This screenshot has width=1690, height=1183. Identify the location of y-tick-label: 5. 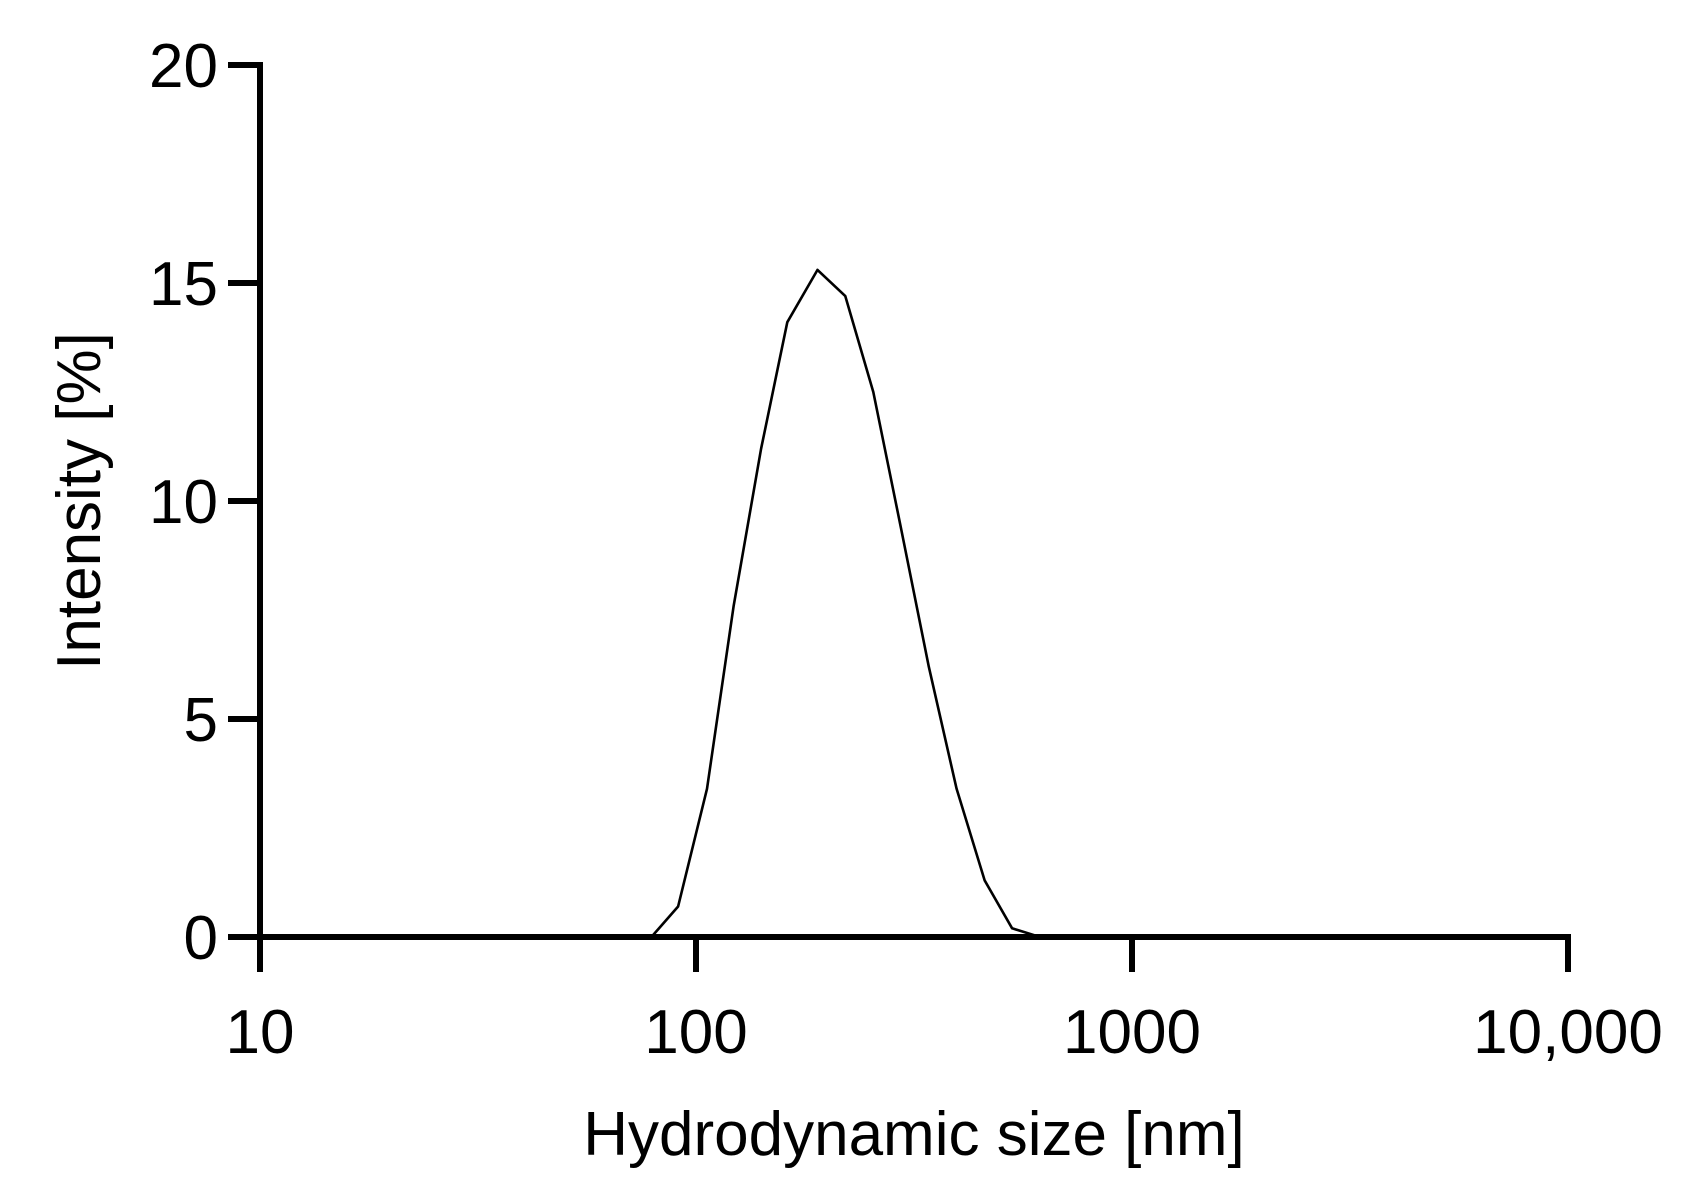
(201, 720).